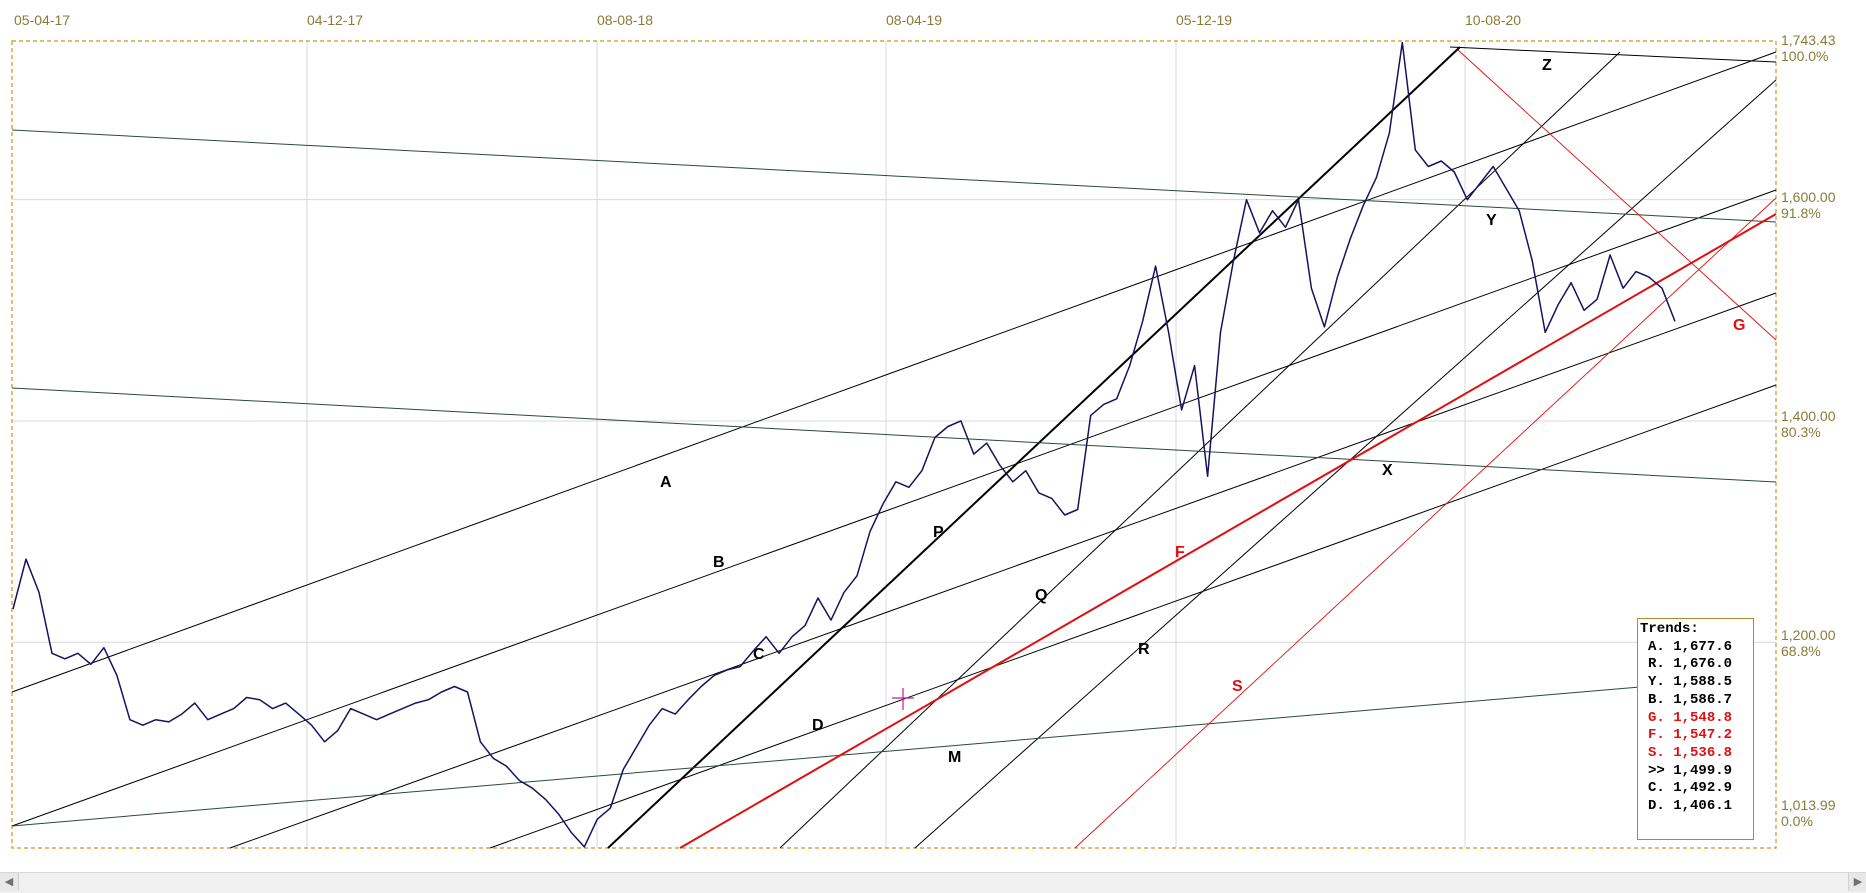  Describe the element at coordinates (1656, 699) in the screenshot. I see `trend-row-label: B.` at that location.